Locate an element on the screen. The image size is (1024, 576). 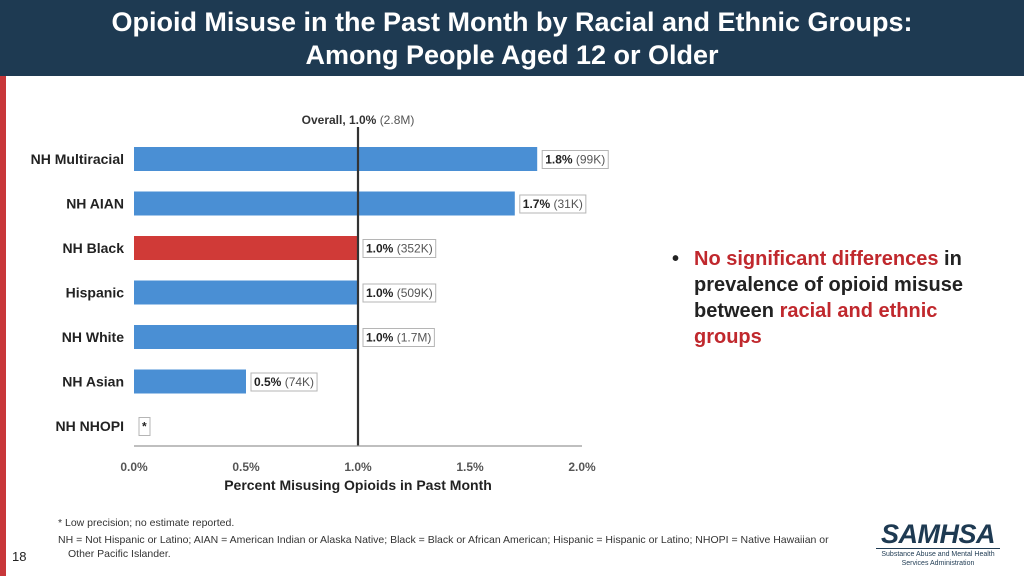
overall-reference-count: (2.8M) is located at coordinates (397, 120).